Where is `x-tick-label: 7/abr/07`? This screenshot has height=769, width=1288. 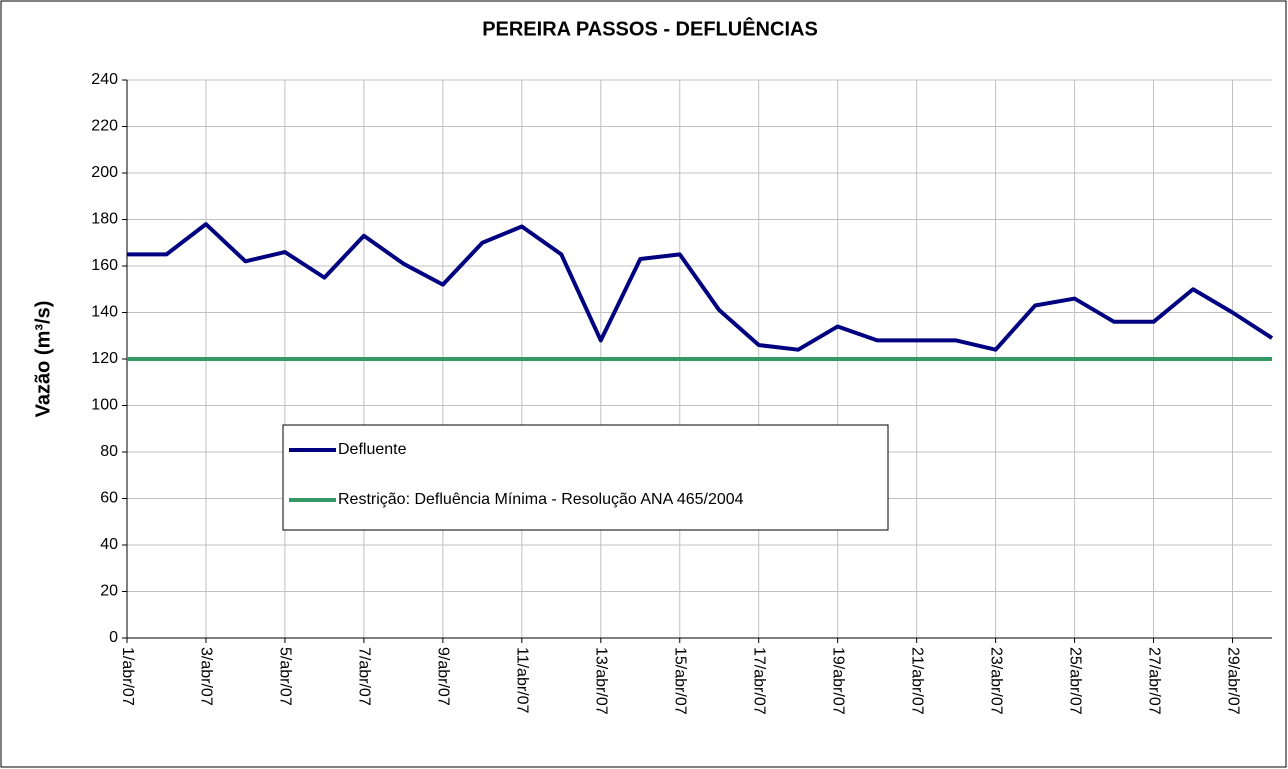
x-tick-label: 7/abr/07 is located at coordinates (364, 676).